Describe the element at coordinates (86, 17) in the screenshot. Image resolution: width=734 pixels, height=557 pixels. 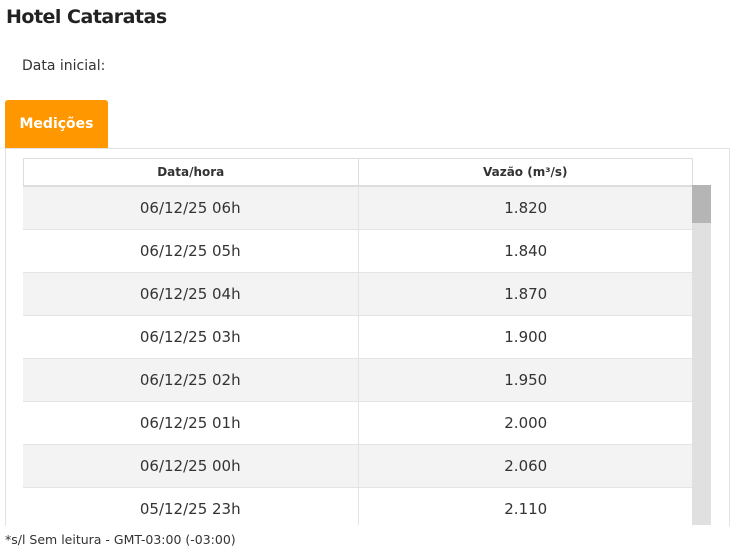
I see `page-title: Hotel Cataratas` at that location.